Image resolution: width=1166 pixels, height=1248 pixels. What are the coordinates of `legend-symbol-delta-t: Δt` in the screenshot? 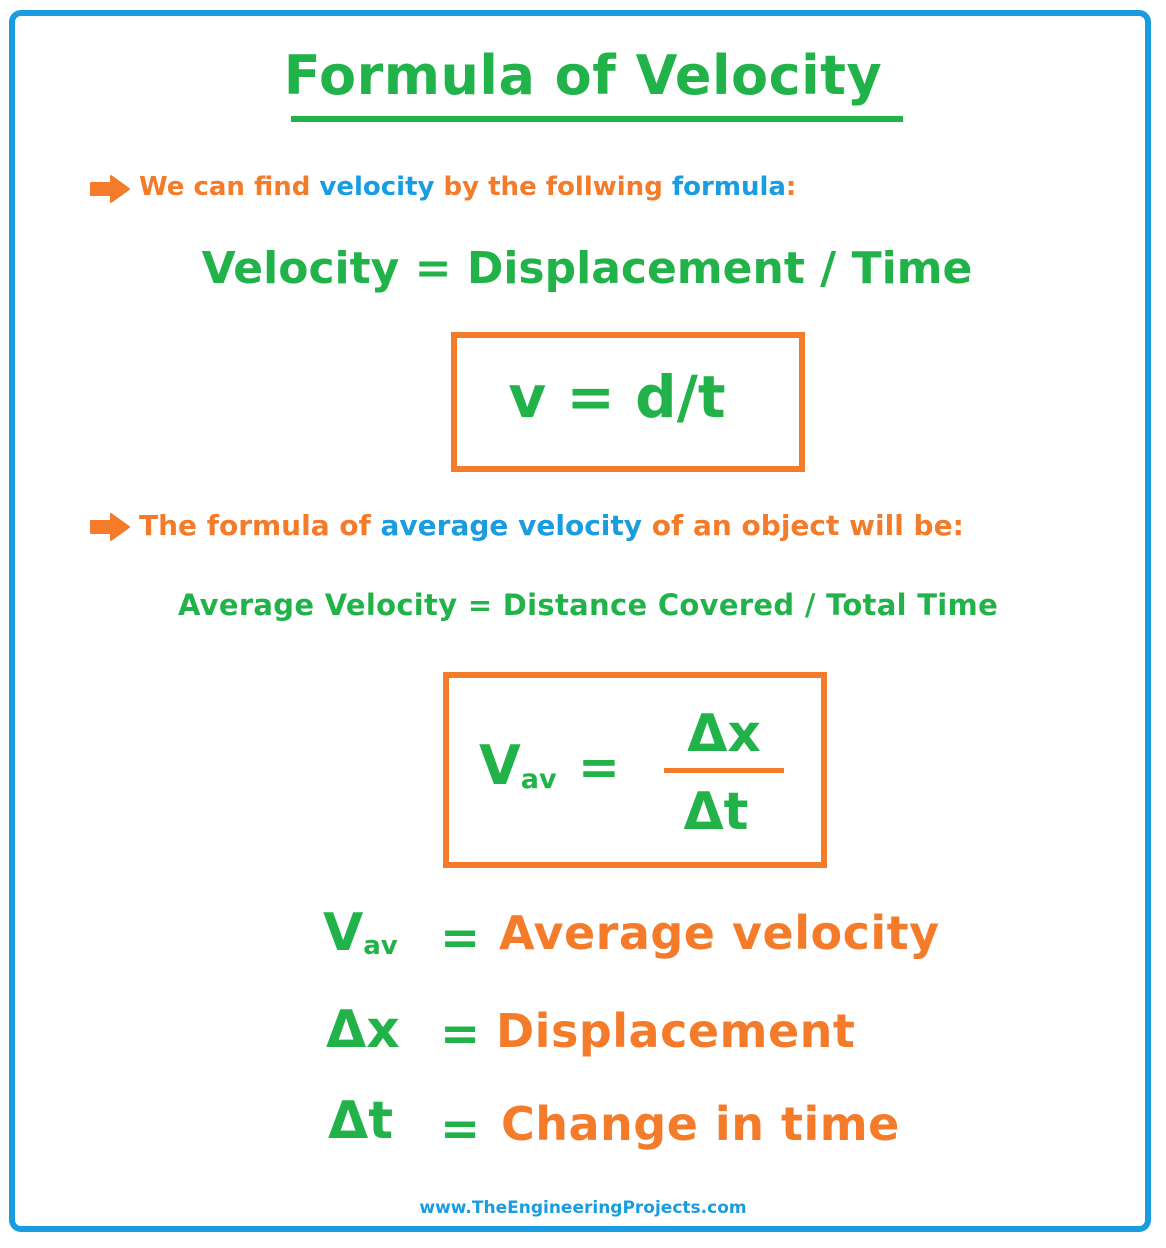 It's located at (361, 1121).